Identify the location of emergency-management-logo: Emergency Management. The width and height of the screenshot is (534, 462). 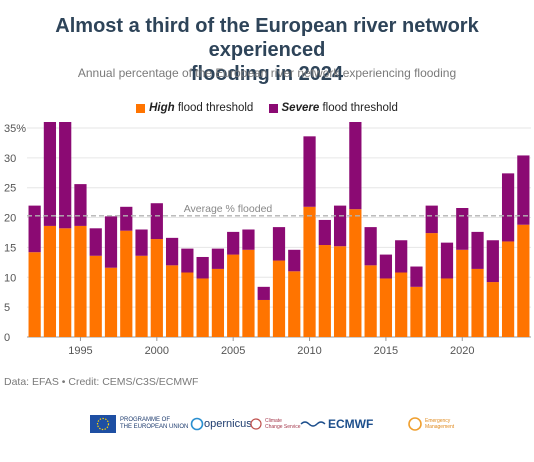
(431, 424).